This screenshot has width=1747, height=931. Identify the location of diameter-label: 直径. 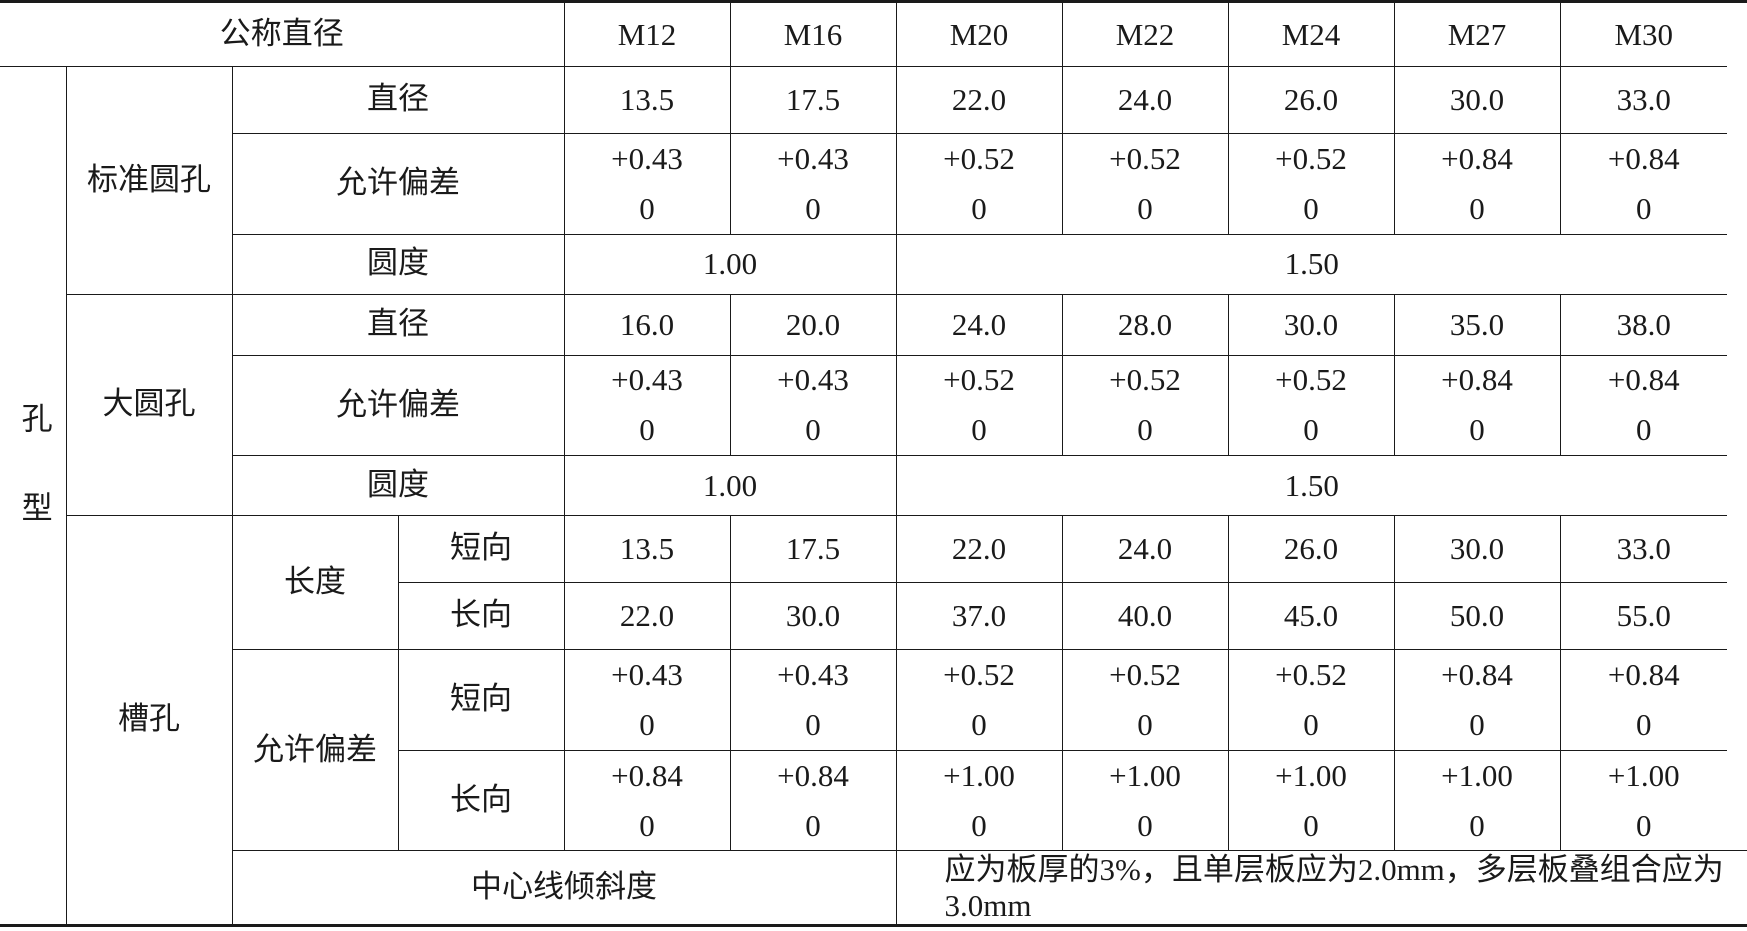
(398, 324).